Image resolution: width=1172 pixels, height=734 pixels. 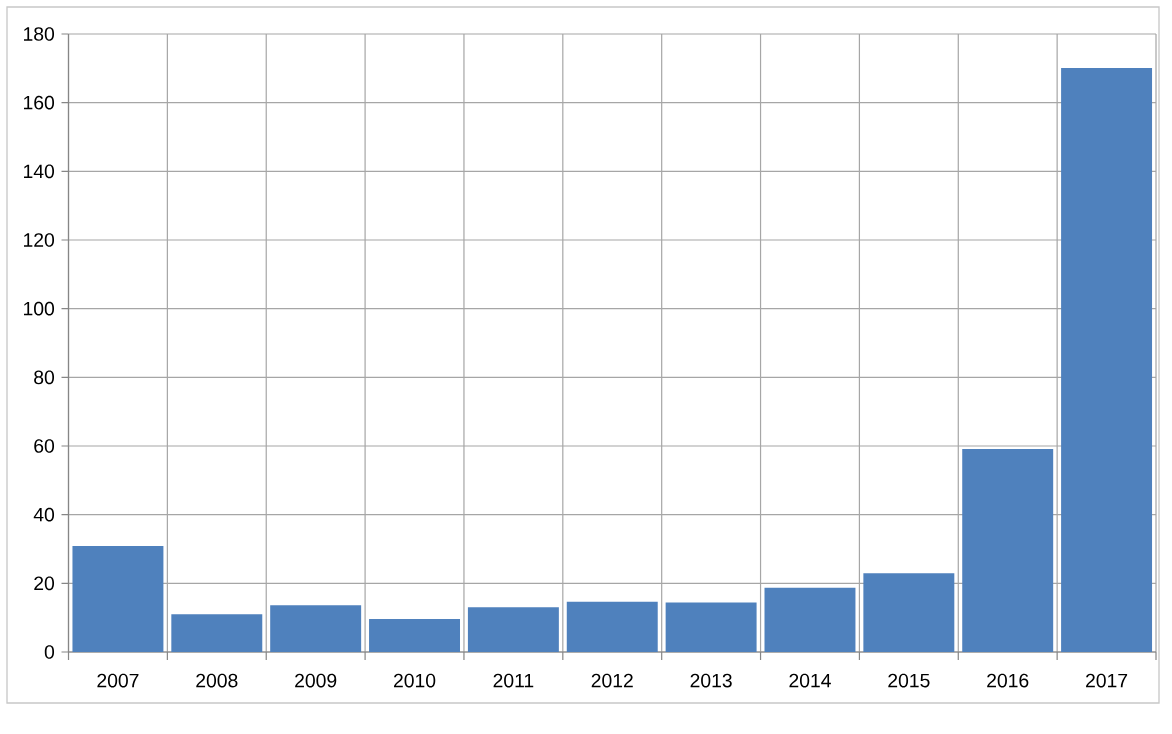 What do you see at coordinates (711, 680) in the screenshot?
I see `x-tick-label: 2013` at bounding box center [711, 680].